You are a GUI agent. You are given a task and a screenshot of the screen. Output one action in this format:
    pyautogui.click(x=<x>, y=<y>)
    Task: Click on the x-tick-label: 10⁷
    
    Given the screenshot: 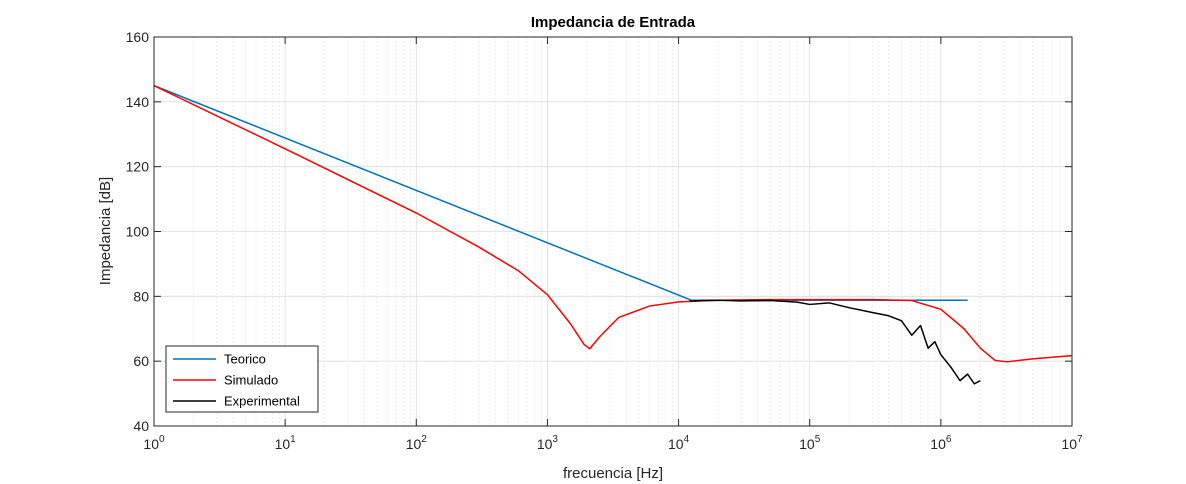 What is the action you would take?
    pyautogui.click(x=1072, y=443)
    